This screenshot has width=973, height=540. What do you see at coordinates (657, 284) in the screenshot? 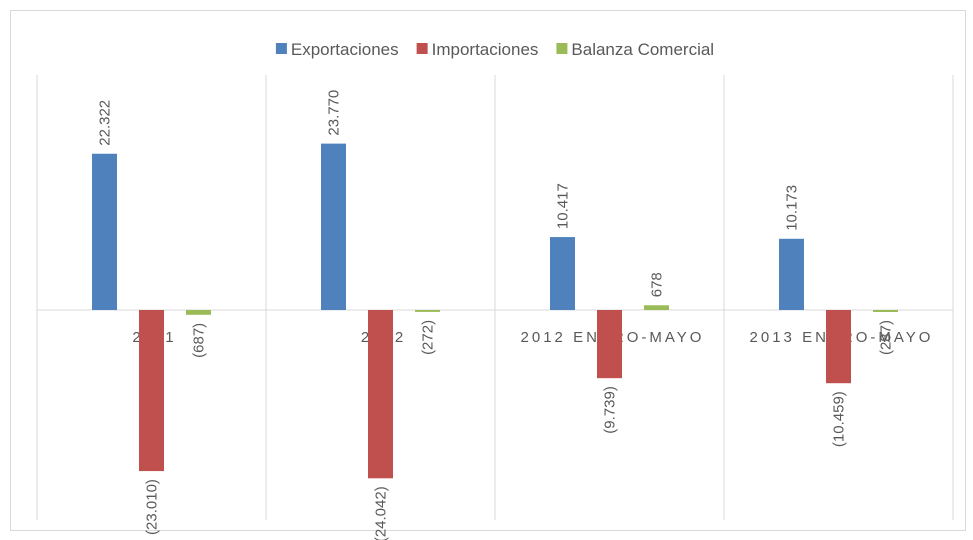
I see `data-label: 678` at bounding box center [657, 284].